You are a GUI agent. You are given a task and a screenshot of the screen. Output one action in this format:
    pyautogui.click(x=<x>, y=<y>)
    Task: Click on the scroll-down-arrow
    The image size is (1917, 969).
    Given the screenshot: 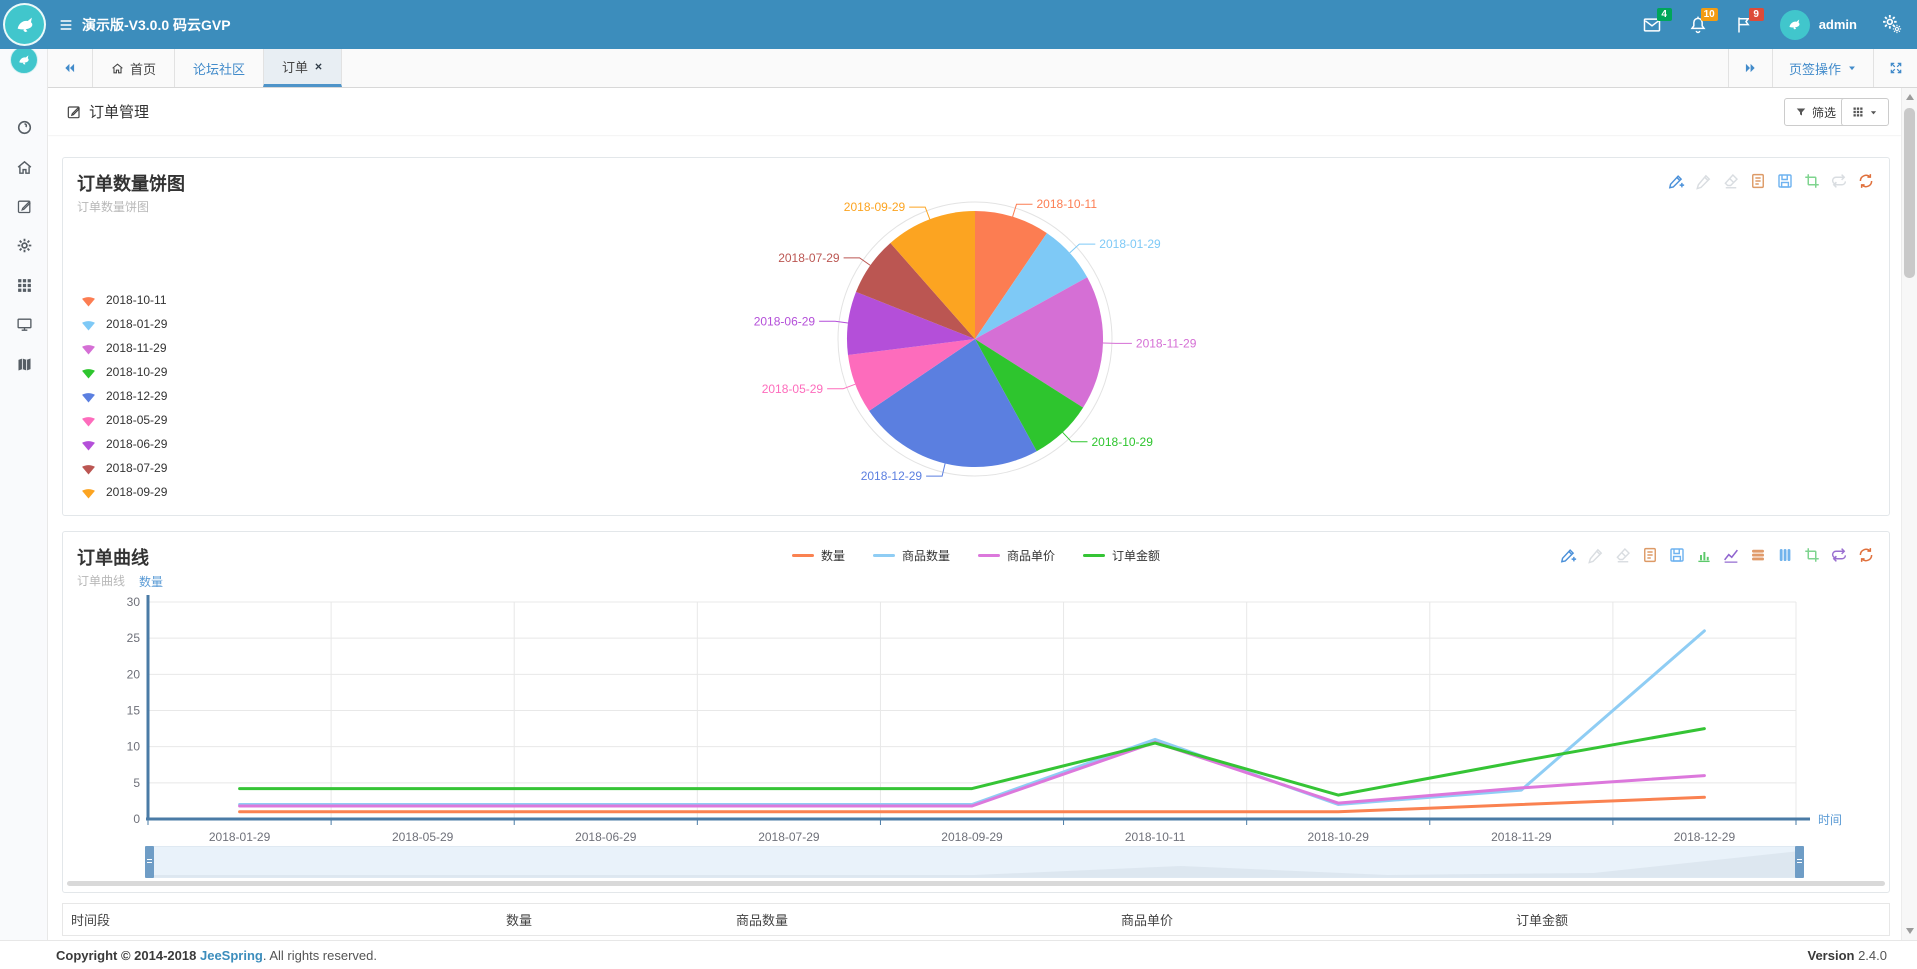 What is the action you would take?
    pyautogui.click(x=1910, y=931)
    